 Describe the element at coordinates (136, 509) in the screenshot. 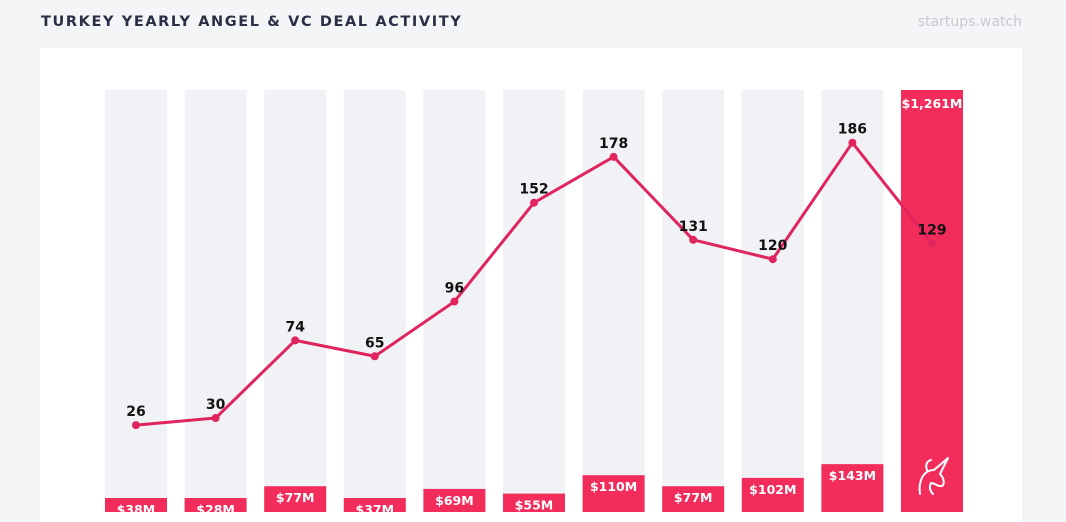

I see `amount-label: $38M` at that location.